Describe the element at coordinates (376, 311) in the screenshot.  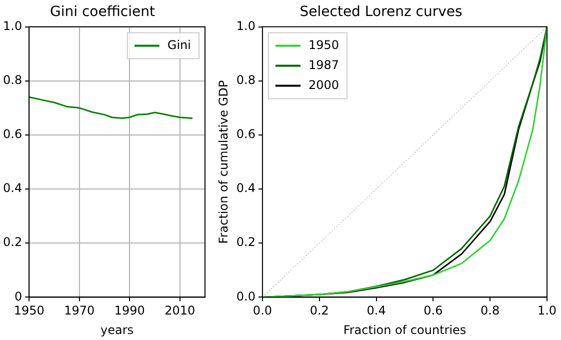
I see `x-tick-label: 0.4` at that location.